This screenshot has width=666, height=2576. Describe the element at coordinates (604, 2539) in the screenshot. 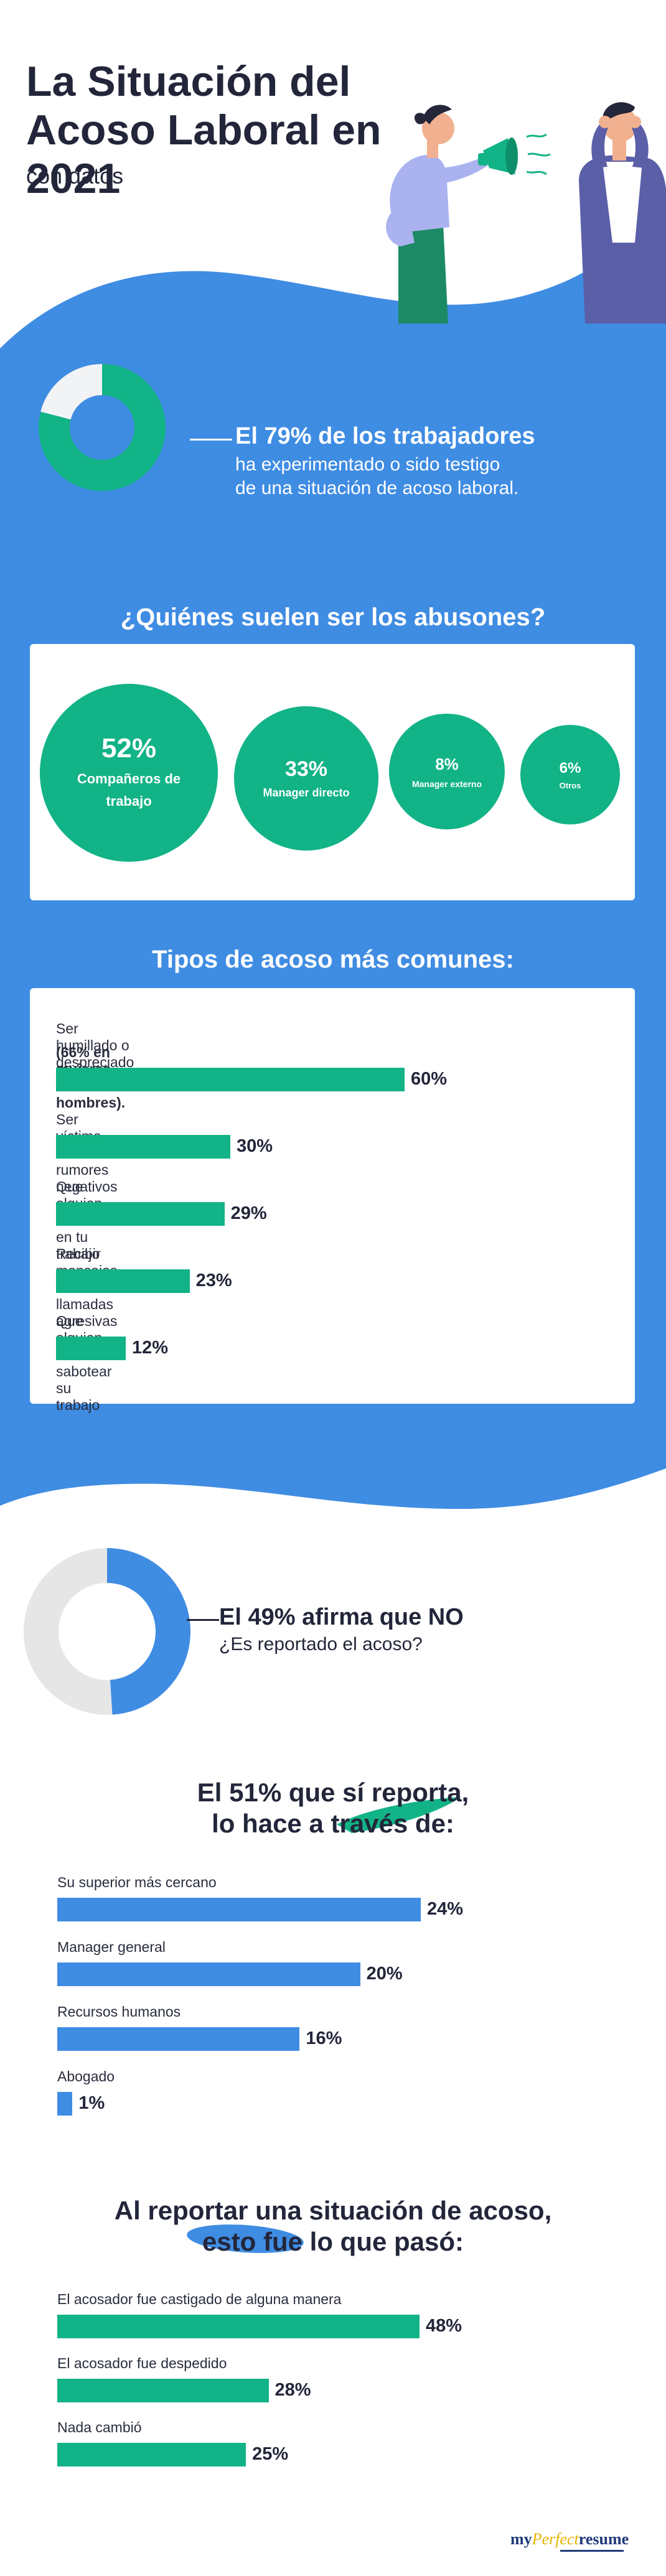

I see `brand-resume: resume` at that location.